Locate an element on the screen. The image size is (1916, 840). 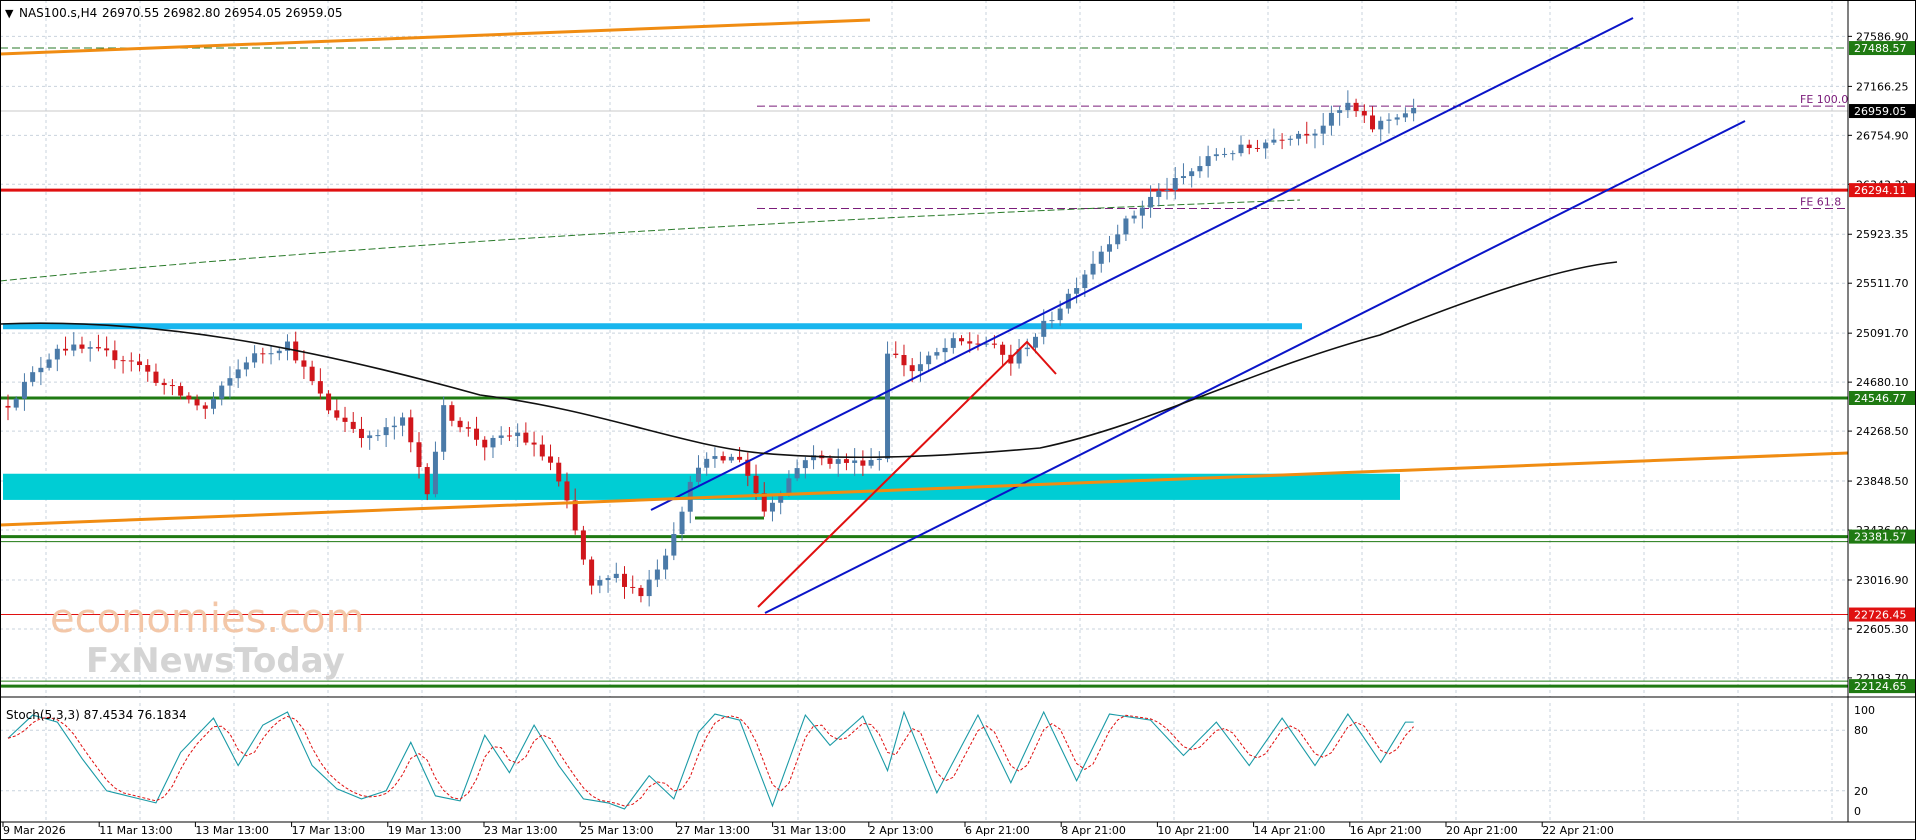
symbol-label: NAS100.s,H4 is located at coordinates (58, 13).